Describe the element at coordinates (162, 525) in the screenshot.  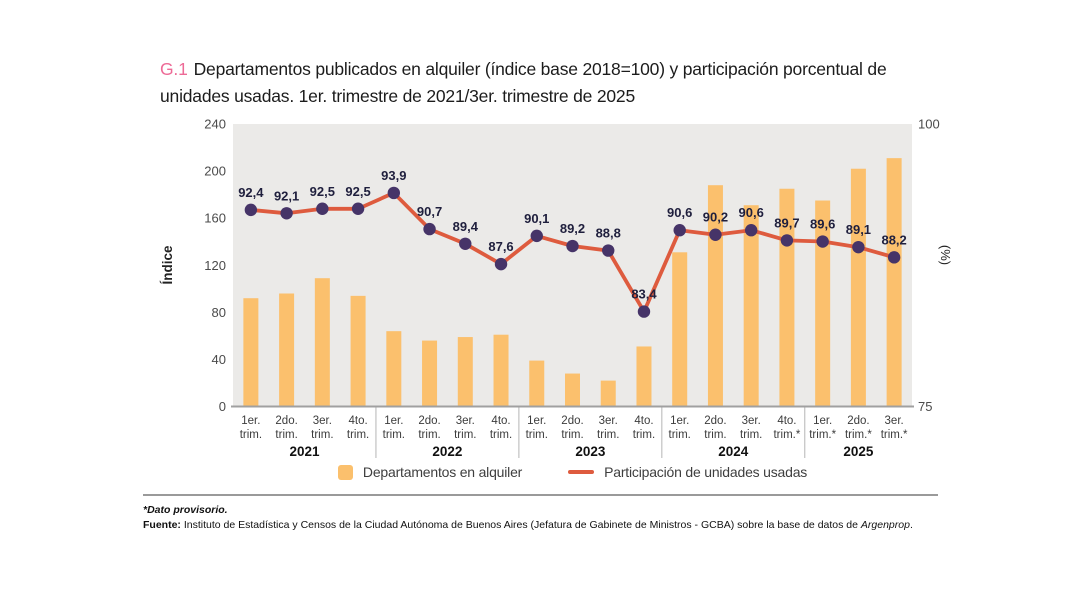
I see `source-label: Fuente:` at that location.